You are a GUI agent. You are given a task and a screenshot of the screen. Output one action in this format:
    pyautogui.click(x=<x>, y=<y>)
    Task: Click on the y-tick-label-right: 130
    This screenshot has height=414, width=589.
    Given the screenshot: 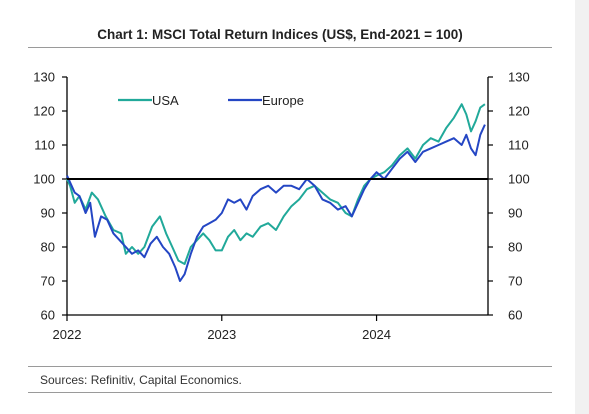 What is the action you would take?
    pyautogui.click(x=519, y=77)
    